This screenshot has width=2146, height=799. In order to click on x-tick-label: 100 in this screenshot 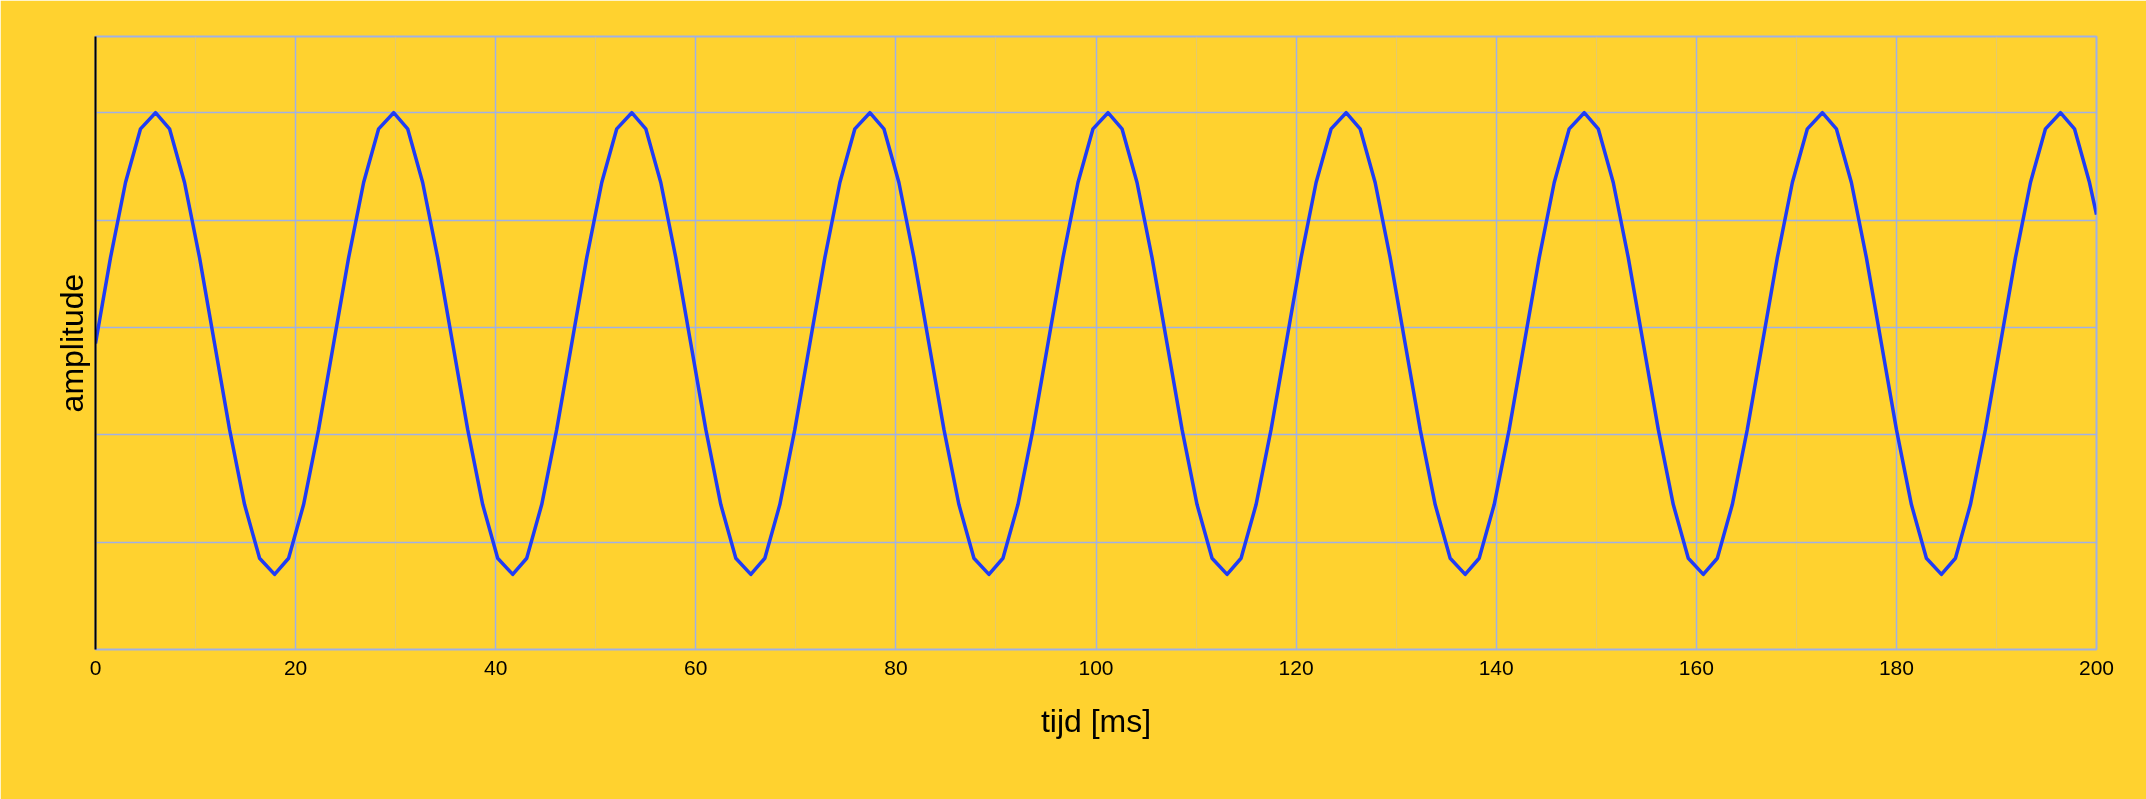, I will do `click(1096, 667)`.